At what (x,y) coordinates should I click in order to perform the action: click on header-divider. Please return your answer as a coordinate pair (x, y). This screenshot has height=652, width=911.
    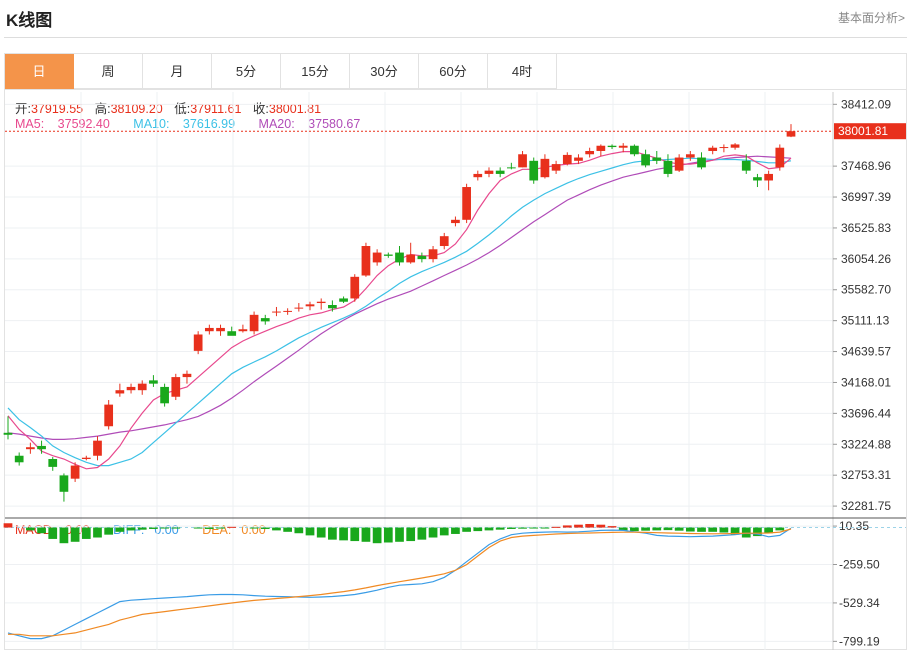
    Looking at the image, I should click on (455, 37).